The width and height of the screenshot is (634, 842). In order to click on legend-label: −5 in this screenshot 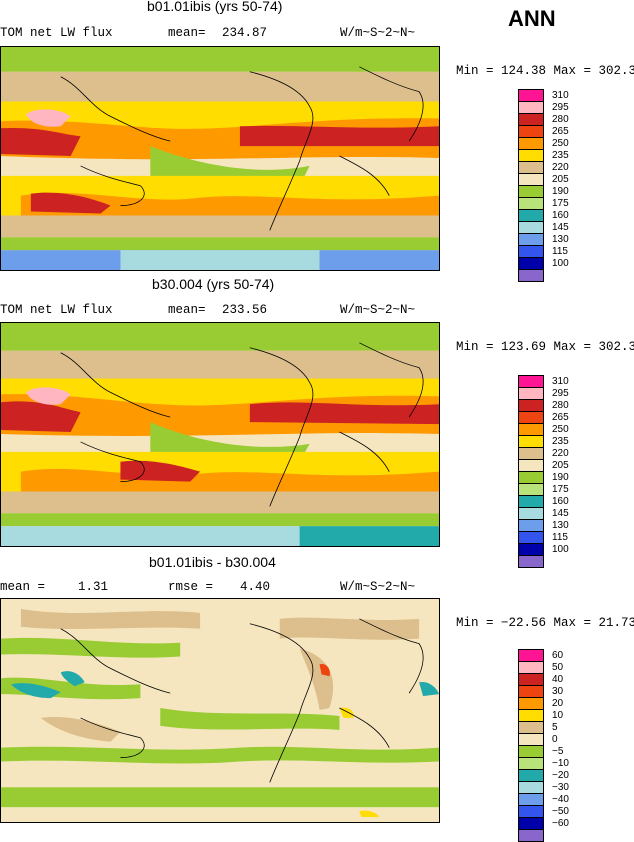, I will do `click(558, 751)`.